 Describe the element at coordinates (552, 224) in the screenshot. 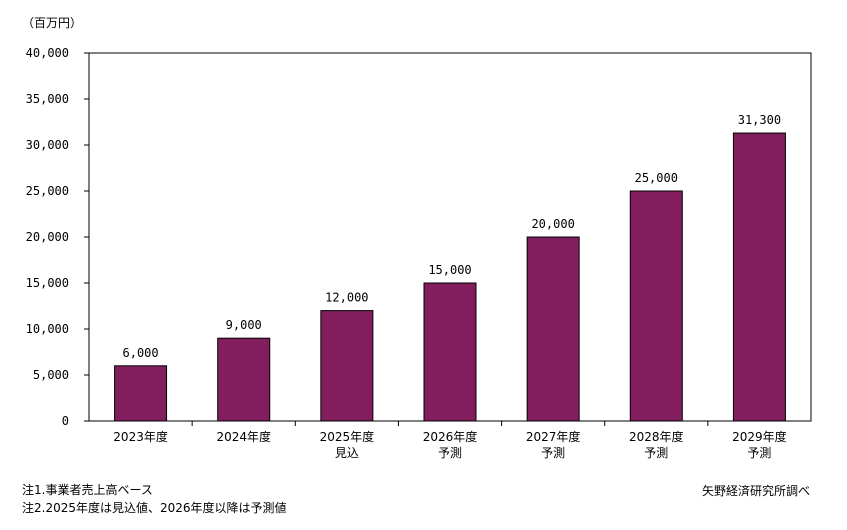

I see `data-label: 20,000` at that location.